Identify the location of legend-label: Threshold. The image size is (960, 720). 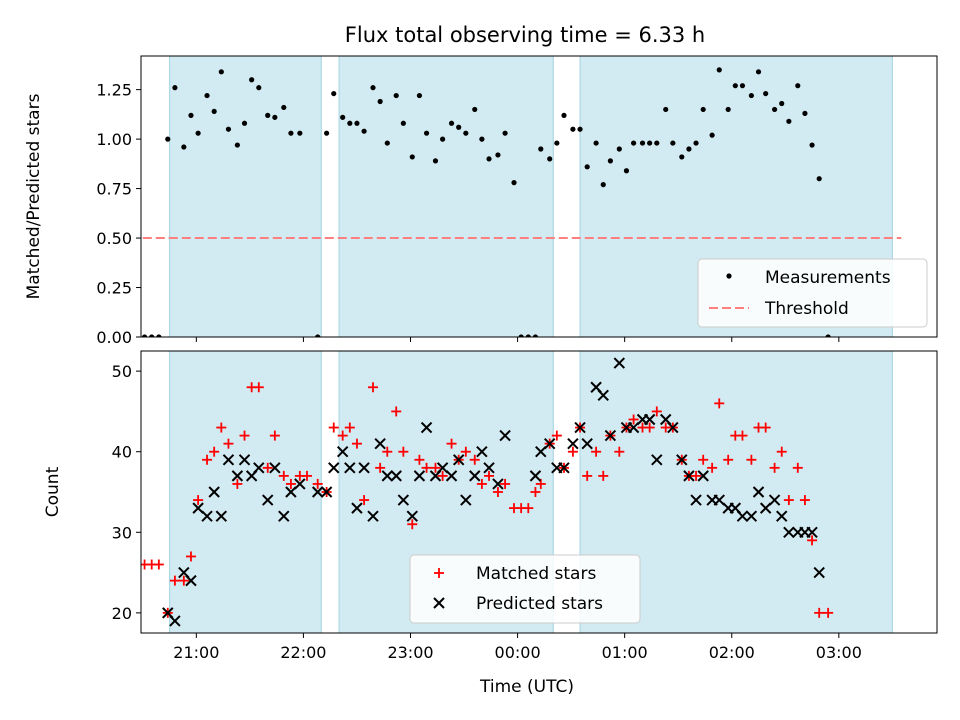
(806, 309).